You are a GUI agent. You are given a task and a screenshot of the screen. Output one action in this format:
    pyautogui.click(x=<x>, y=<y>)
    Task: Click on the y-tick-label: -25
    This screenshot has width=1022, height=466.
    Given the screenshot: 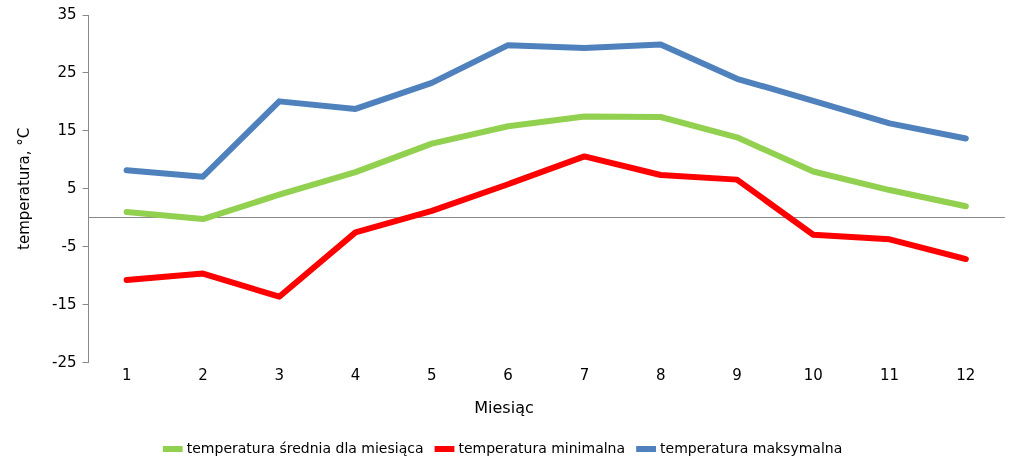 What is the action you would take?
    pyautogui.click(x=64, y=361)
    